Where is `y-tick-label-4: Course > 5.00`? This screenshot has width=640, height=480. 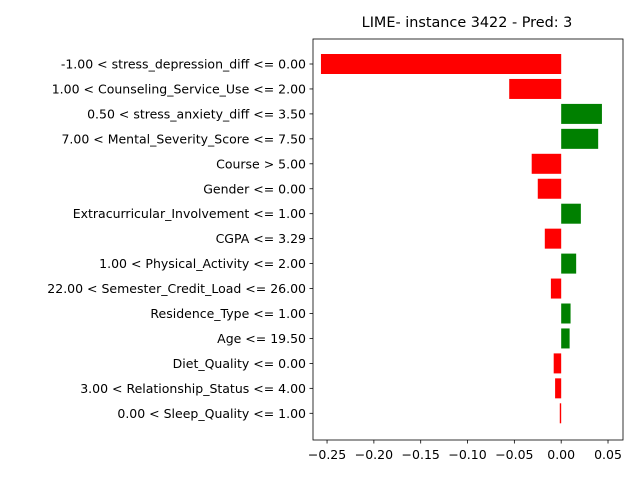
y-tick-label-4: Course > 5.00 is located at coordinates (261, 163).